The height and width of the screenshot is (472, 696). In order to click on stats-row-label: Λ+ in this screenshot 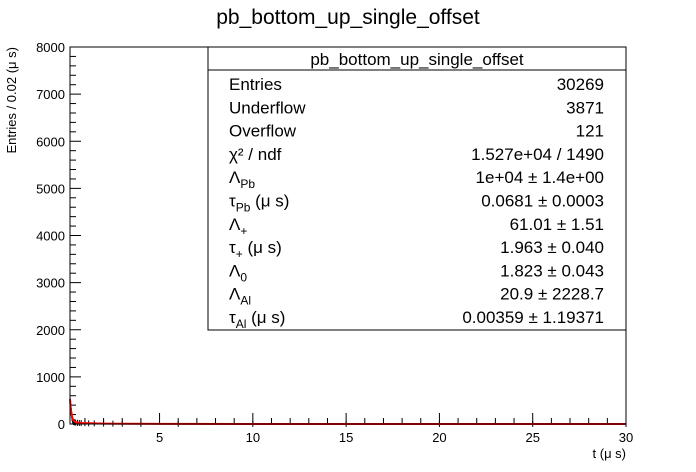, I will do `click(238, 226)`.